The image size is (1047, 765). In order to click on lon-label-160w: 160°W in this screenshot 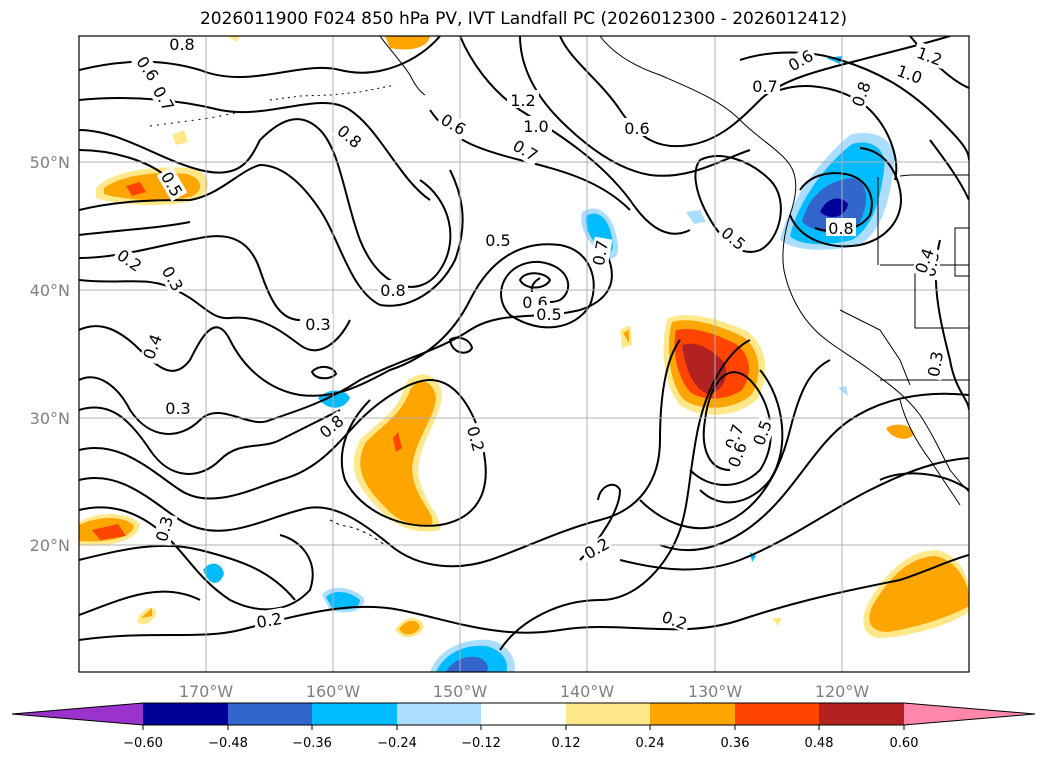, I will do `click(333, 691)`.